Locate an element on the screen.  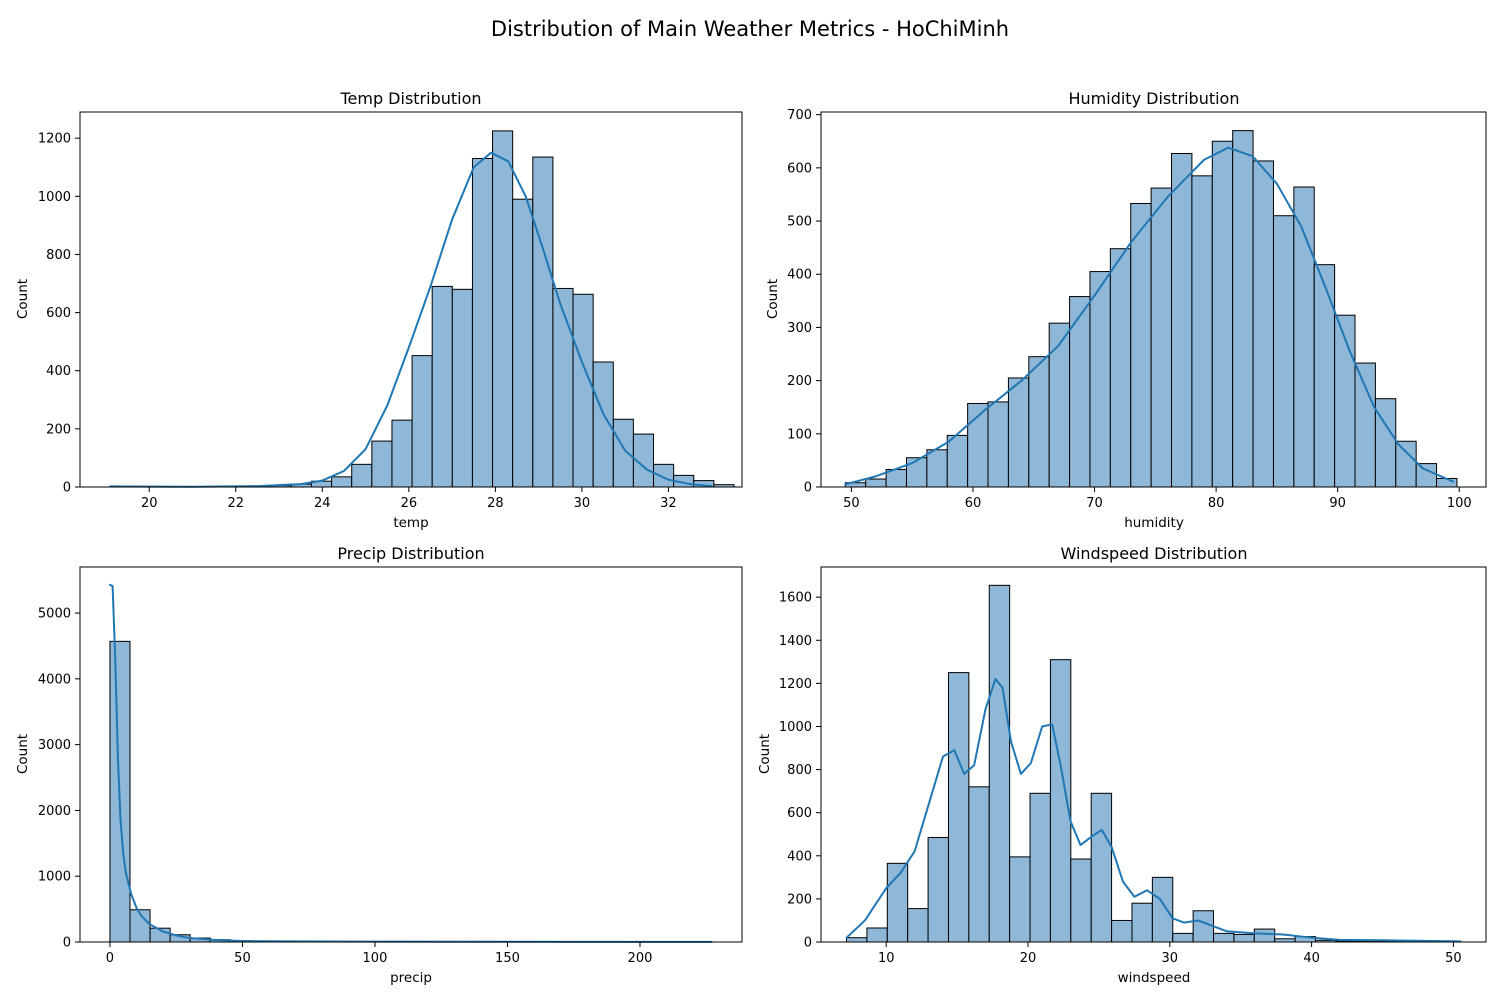
panel-title-windspeed: Windspeed Distribution is located at coordinates (1154, 553).